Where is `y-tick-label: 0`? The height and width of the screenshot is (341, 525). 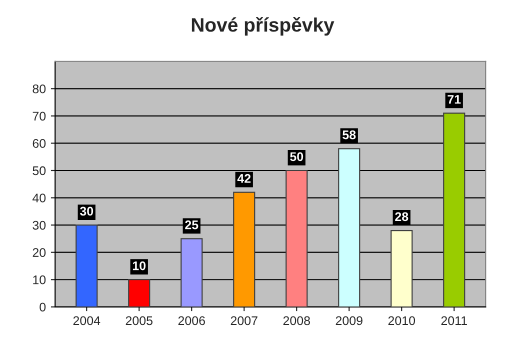
y-tick-label: 0 is located at coordinates (43, 307).